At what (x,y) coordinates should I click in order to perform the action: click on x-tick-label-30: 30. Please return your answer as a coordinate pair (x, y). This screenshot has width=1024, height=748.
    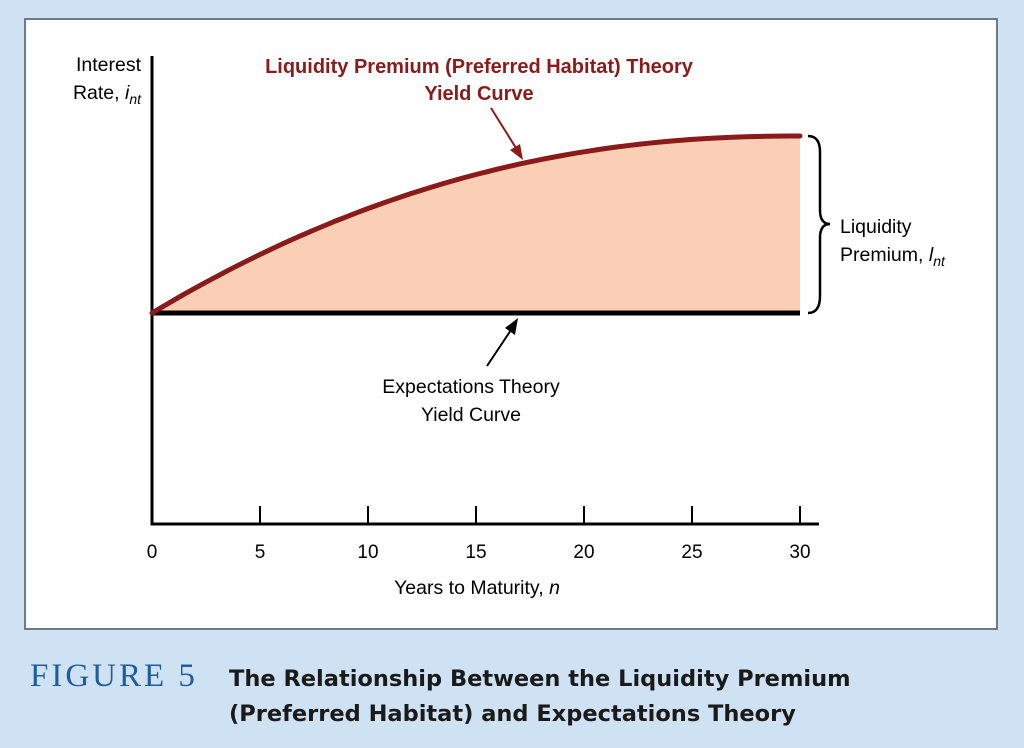
    Looking at the image, I should click on (799, 552).